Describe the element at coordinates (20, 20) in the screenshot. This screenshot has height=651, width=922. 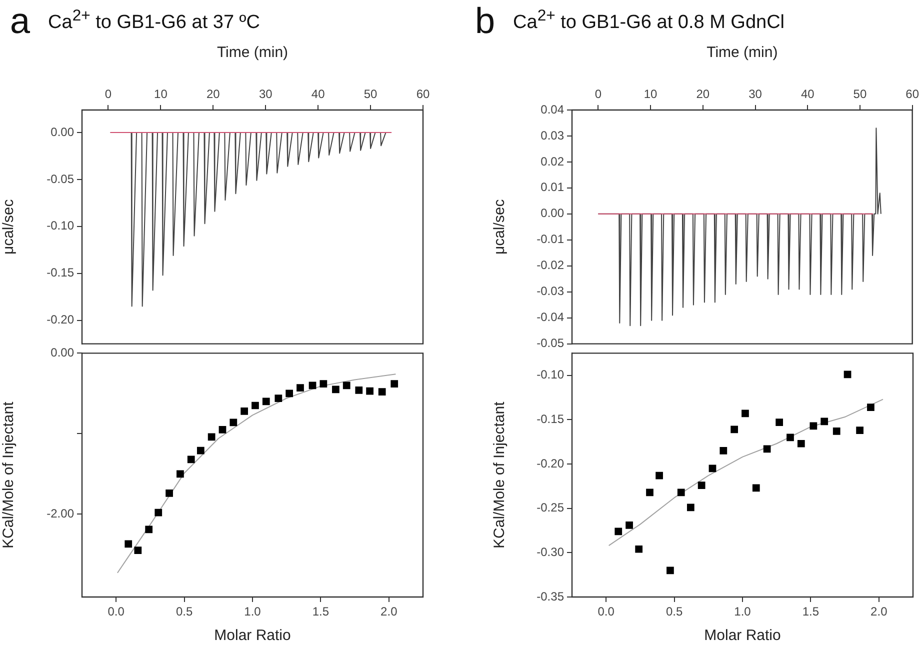
I see `text: a` at that location.